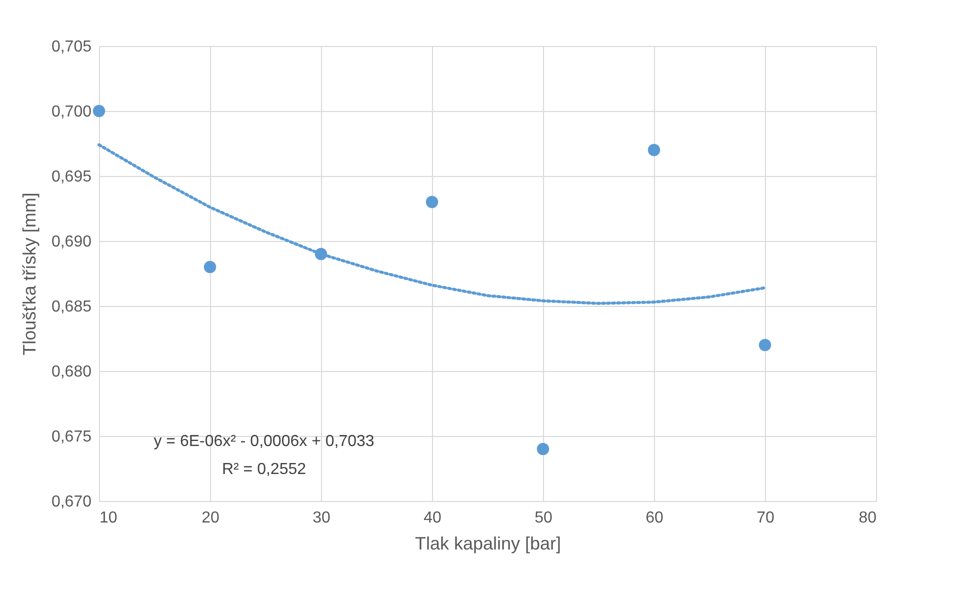  I want to click on y-tick-label: 0,675, so click(71, 437).